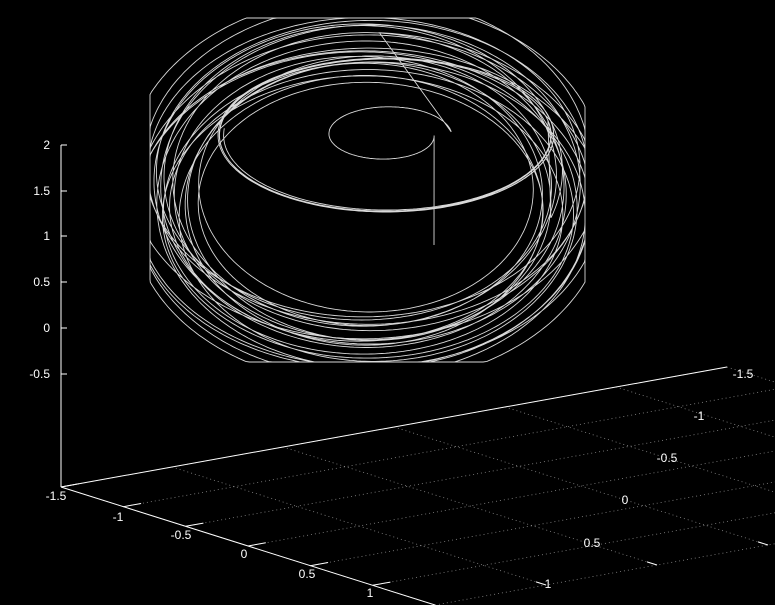 This screenshot has height=605, width=775. I want to click on x-axis-ticks: -1.5 -1 -0.5 0 0.5 1, so click(218, 541).